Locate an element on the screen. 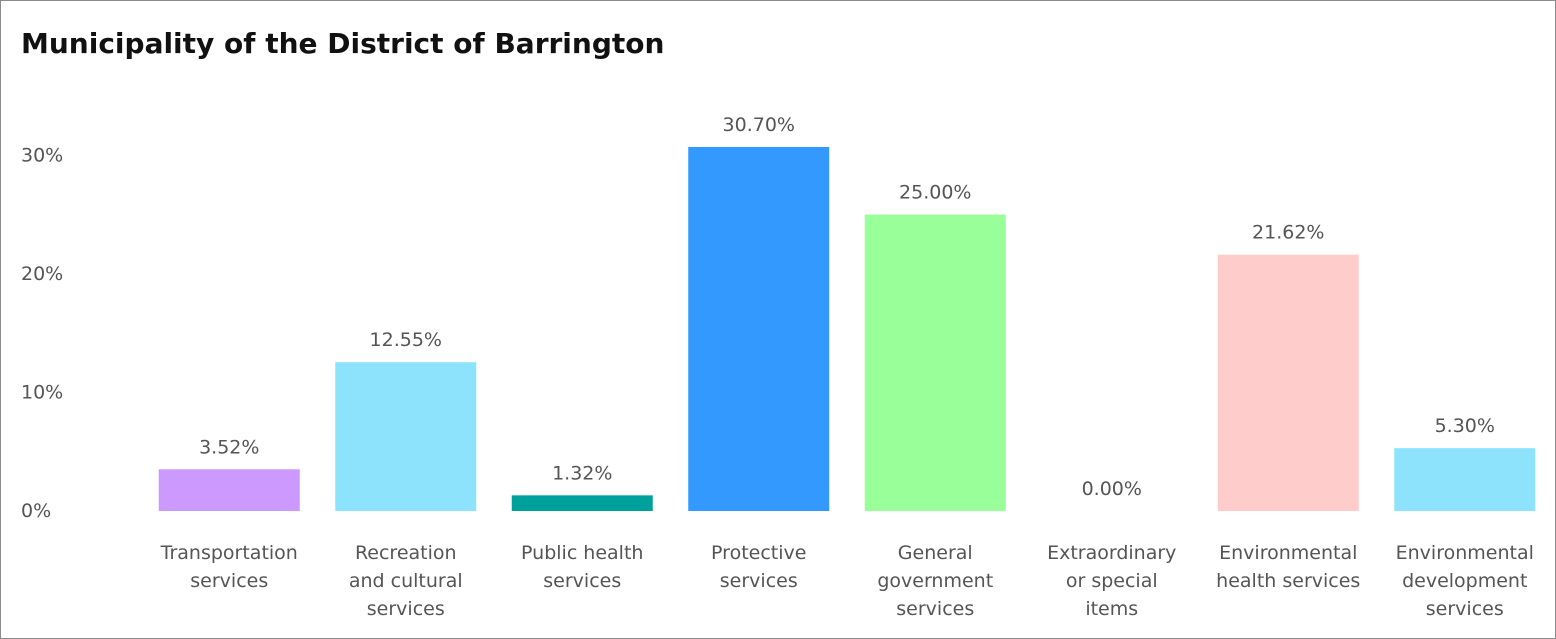 The width and height of the screenshot is (1556, 639). x-tick-label: items is located at coordinates (1111, 609).